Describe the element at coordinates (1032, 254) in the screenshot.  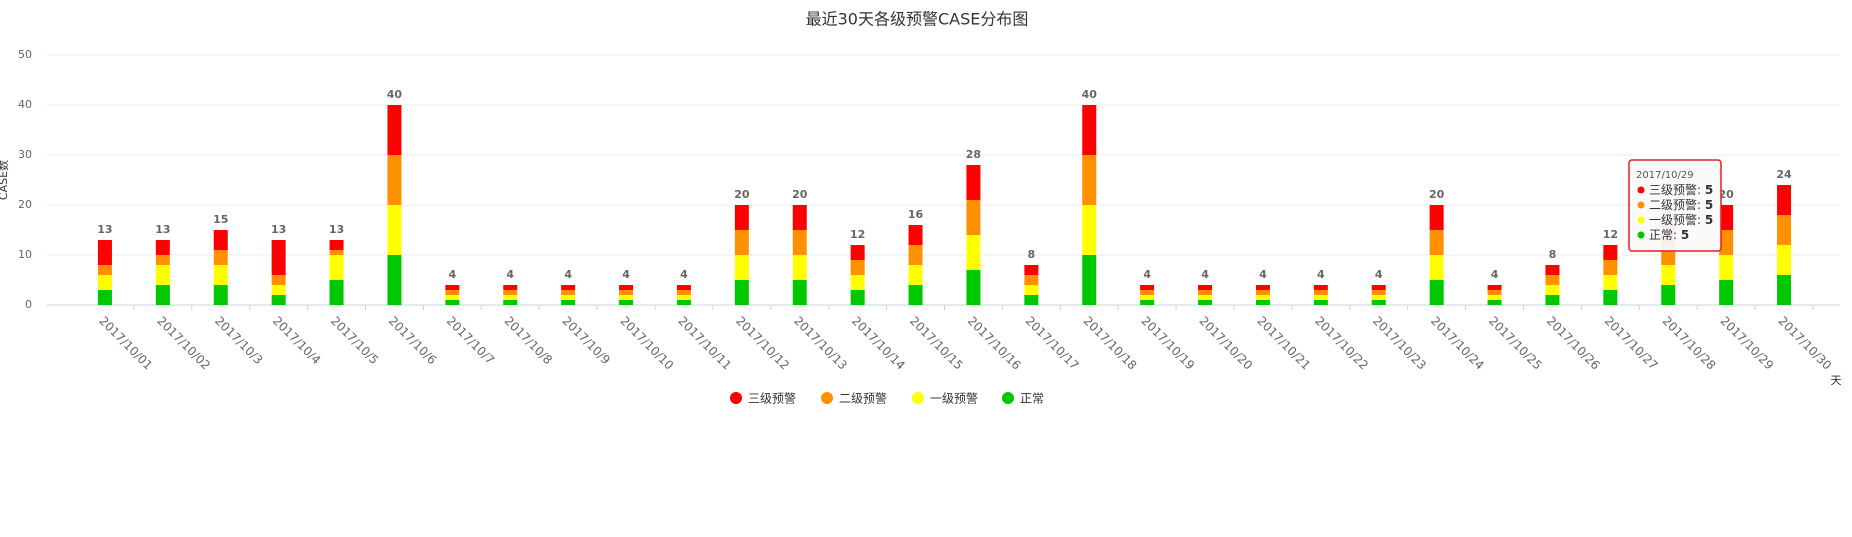
I see `total-label: 8` at that location.